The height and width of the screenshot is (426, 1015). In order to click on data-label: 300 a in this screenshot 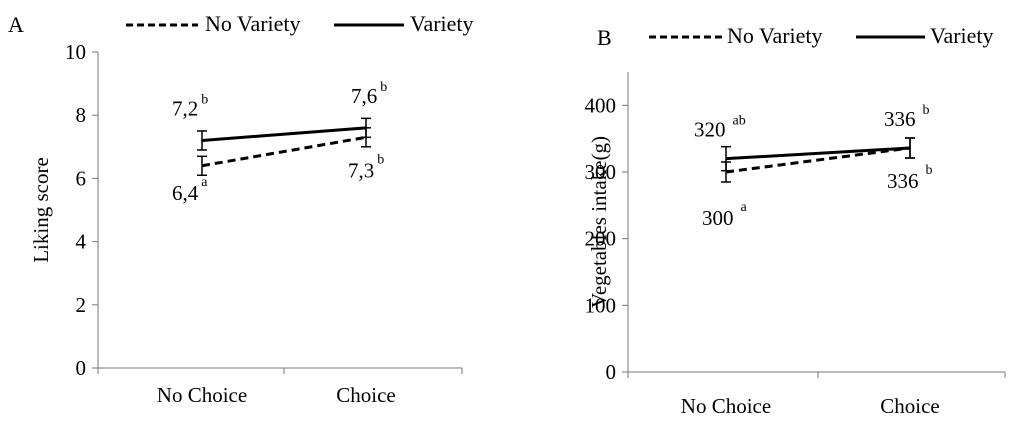, I will do `click(725, 215)`.